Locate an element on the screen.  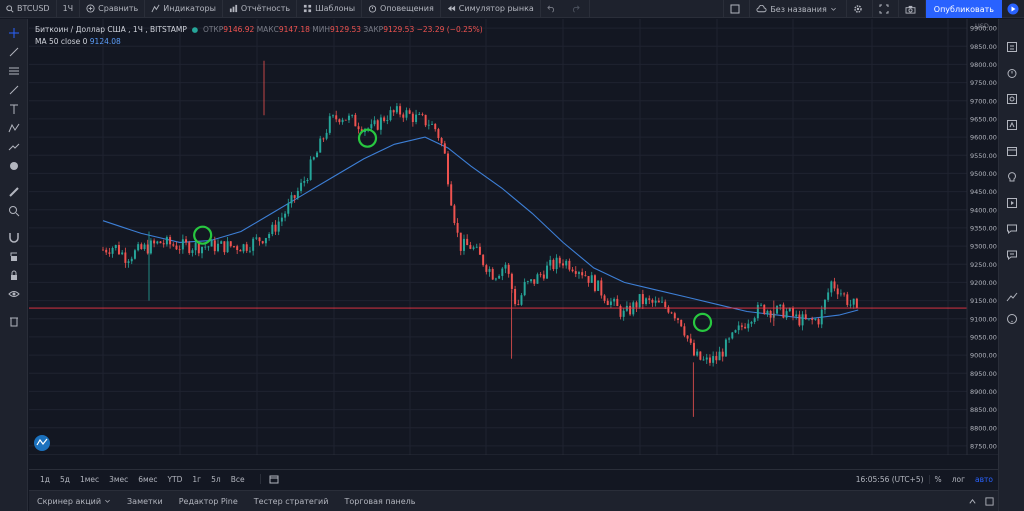
private-chats-icon is located at coordinates (1012, 255).